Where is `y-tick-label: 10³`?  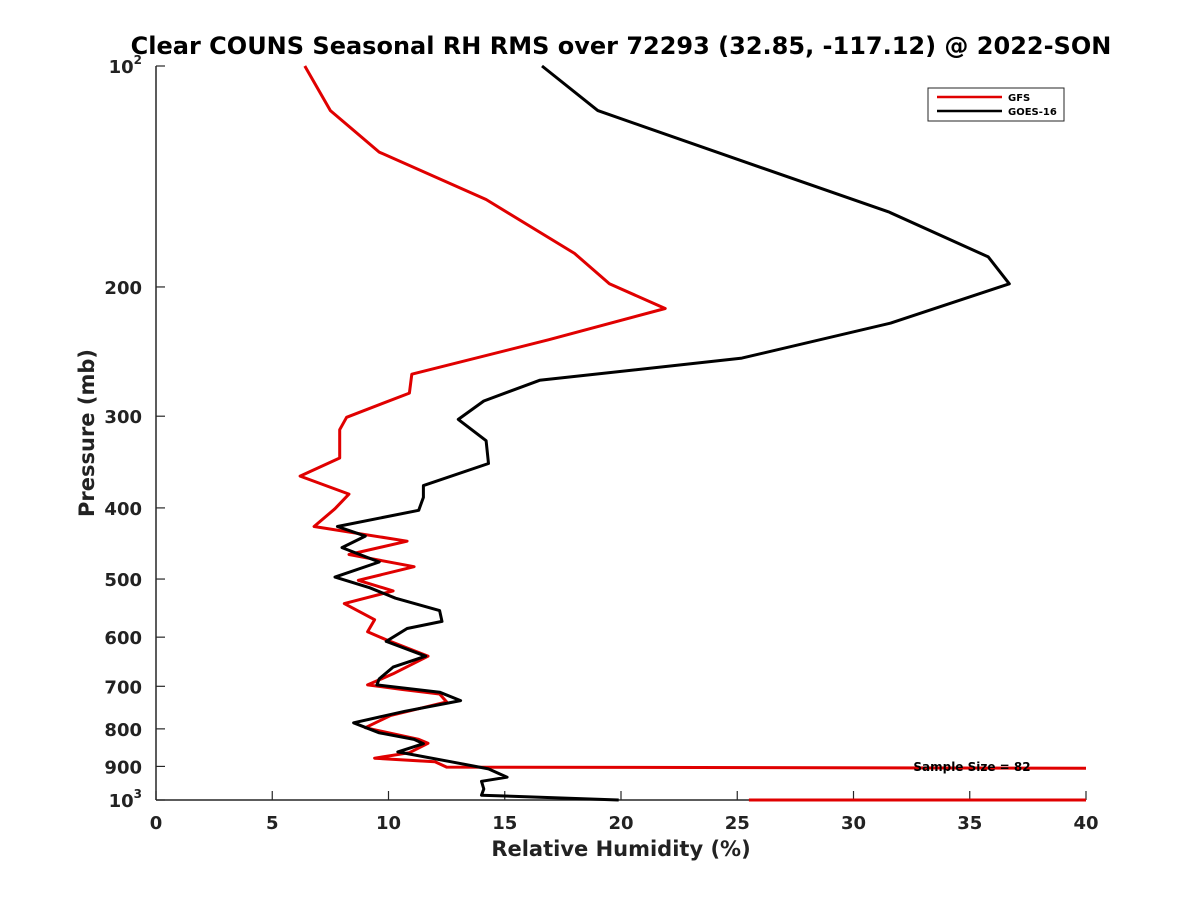 y-tick-label: 10³ is located at coordinates (125, 799).